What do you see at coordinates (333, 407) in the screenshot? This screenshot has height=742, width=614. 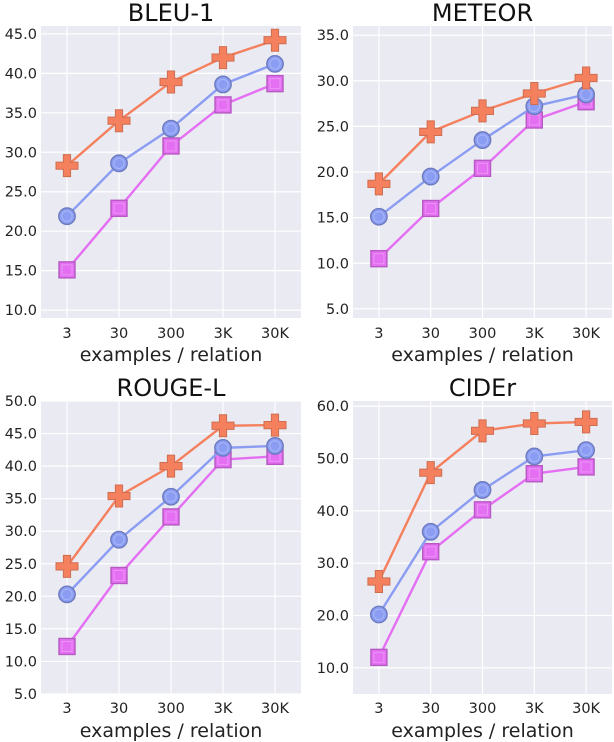 I see `y-tick-label: 60.0` at bounding box center [333, 407].